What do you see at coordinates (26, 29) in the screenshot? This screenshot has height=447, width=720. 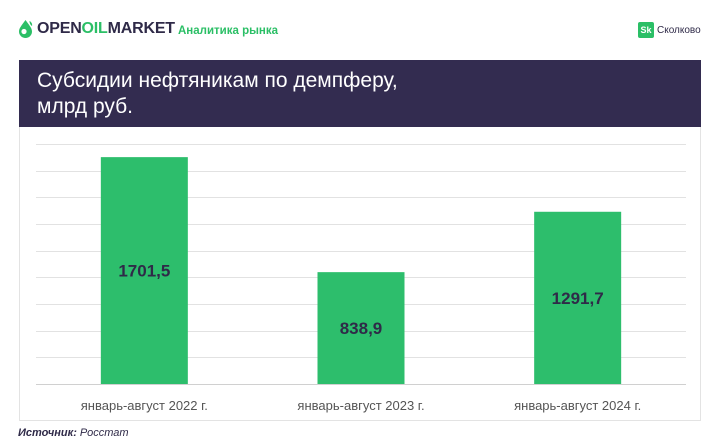 I see `oil-drop-icon` at bounding box center [26, 29].